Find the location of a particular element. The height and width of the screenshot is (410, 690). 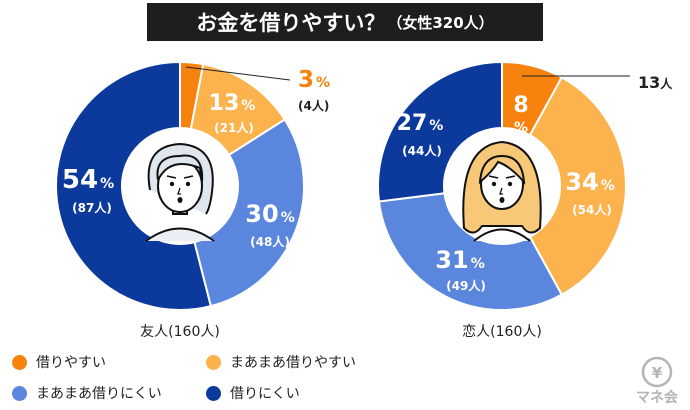

legend-swatch-somewhat-easy is located at coordinates (213, 362).